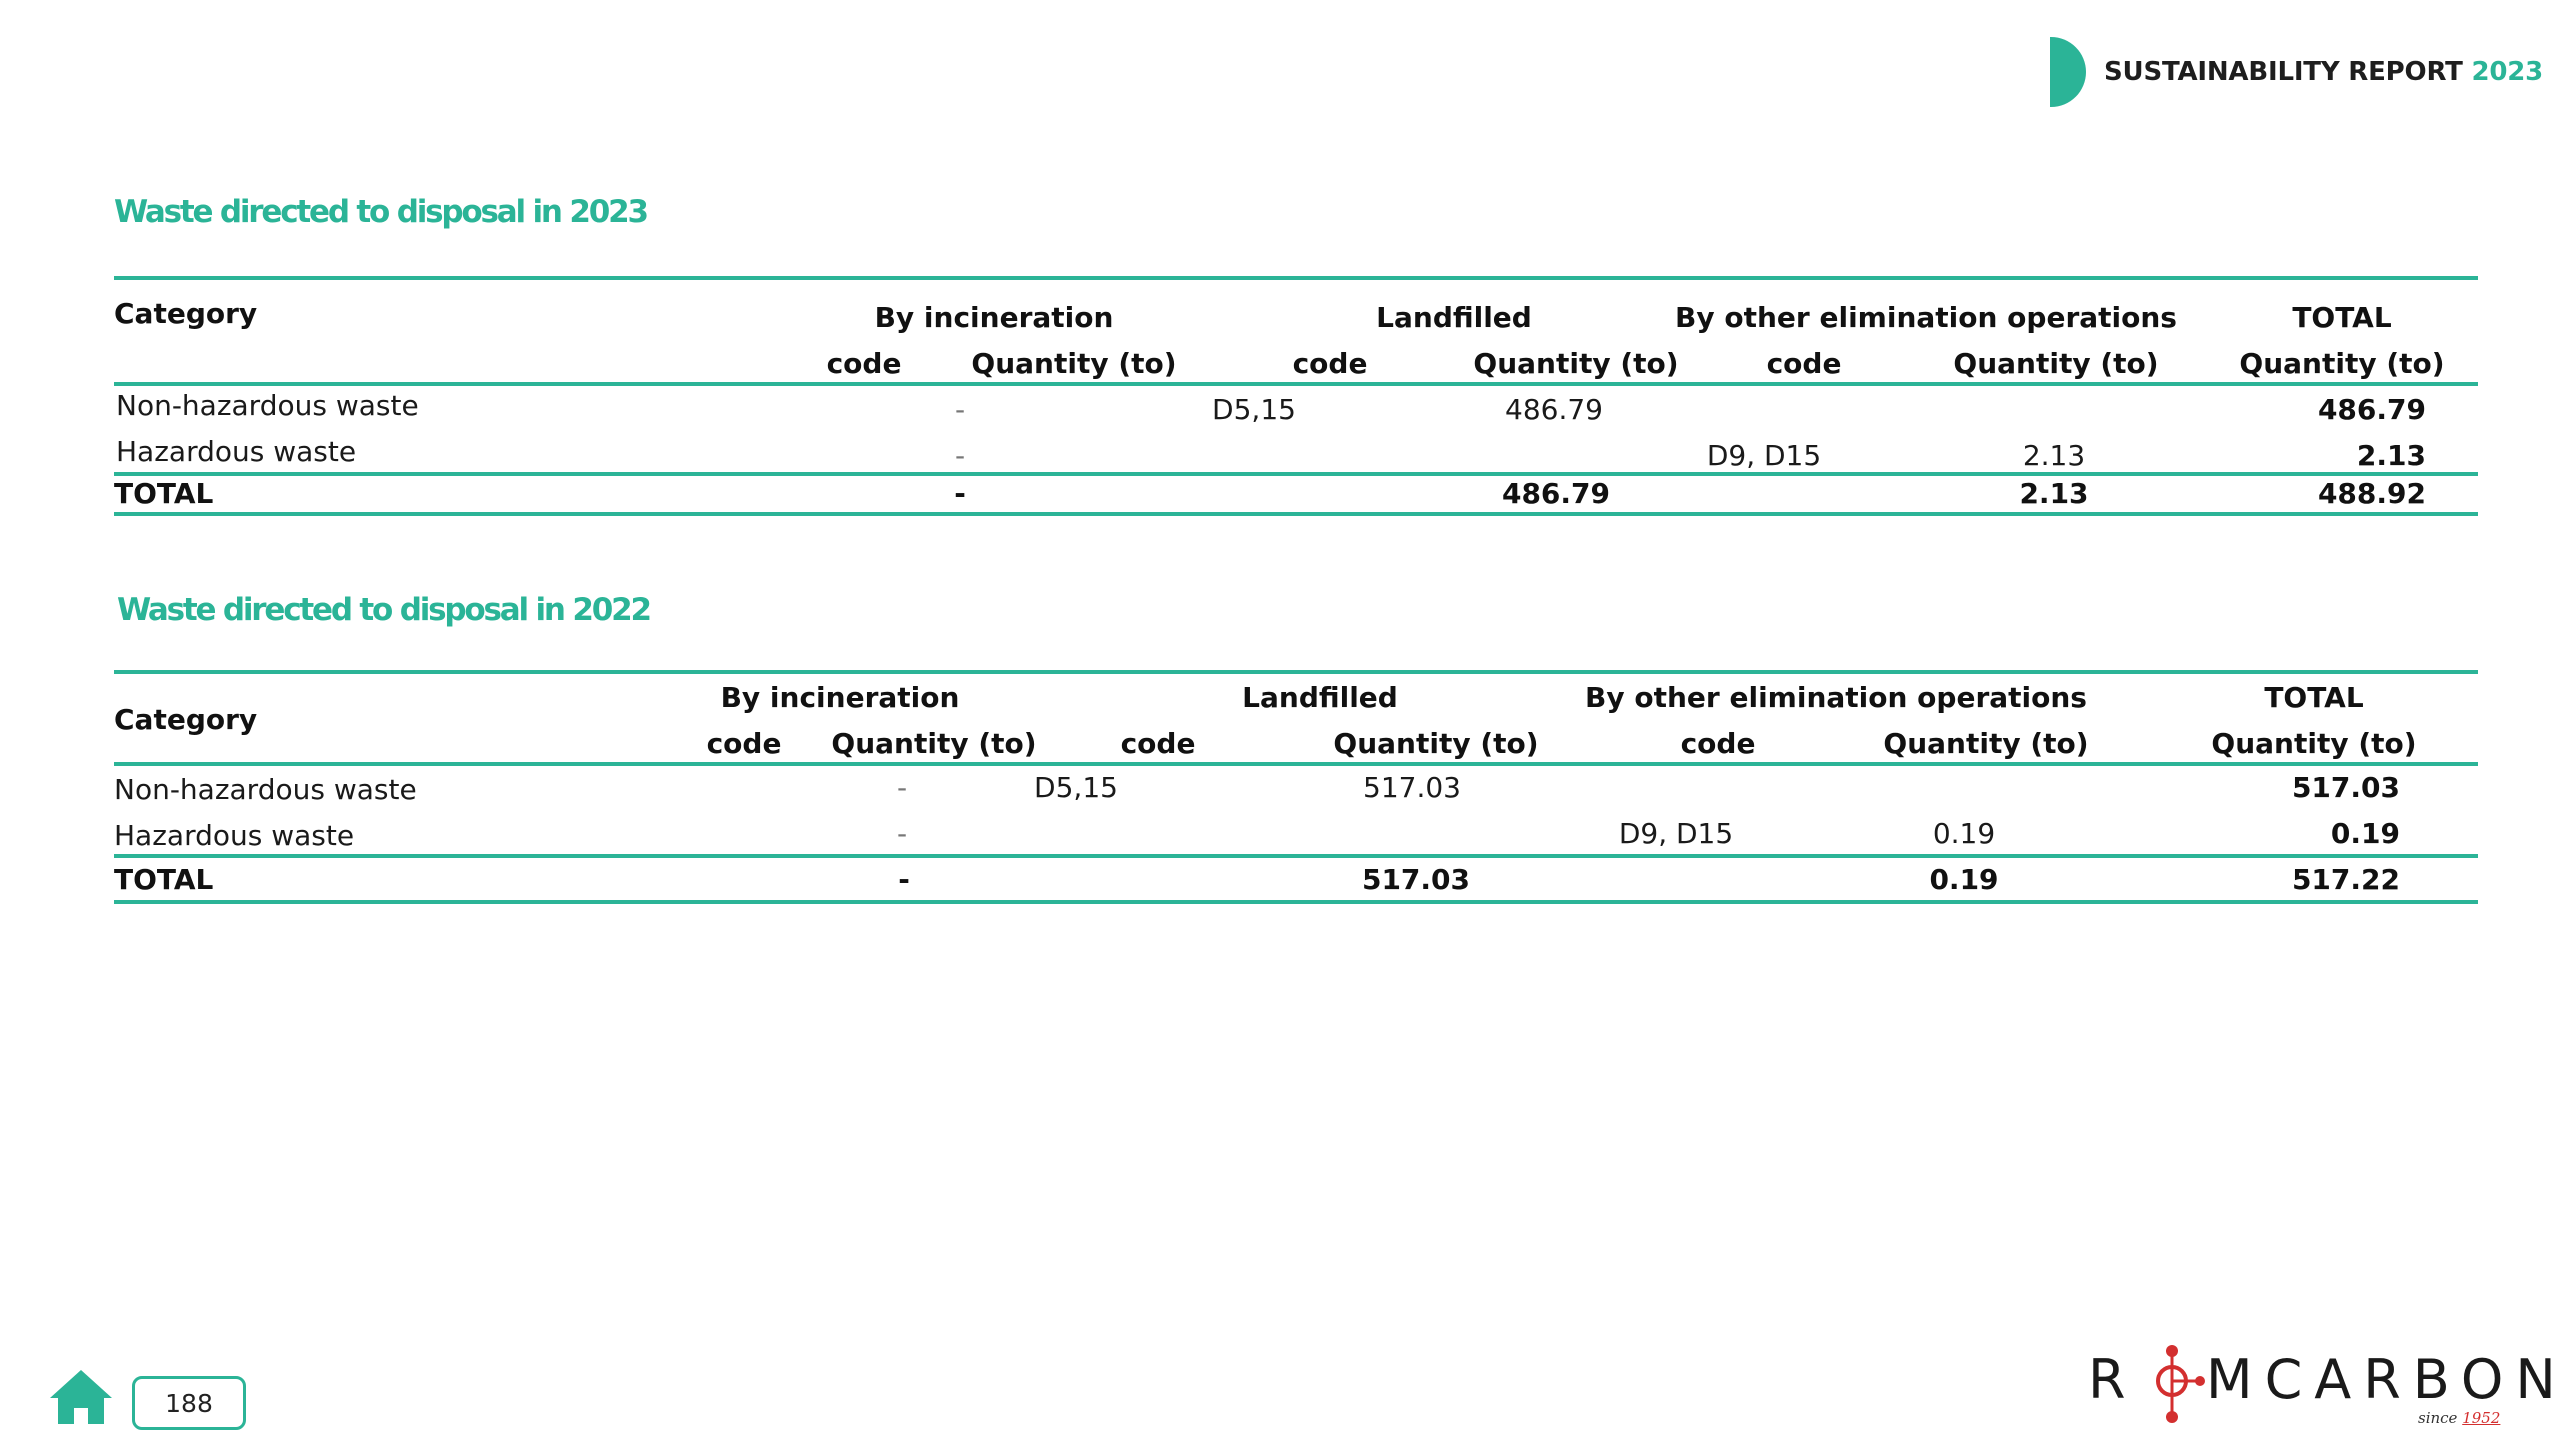 Image resolution: width=2560 pixels, height=1440 pixels. Describe the element at coordinates (1964, 879) in the screenshot. I see `total-other-quantity: 0.19` at that location.